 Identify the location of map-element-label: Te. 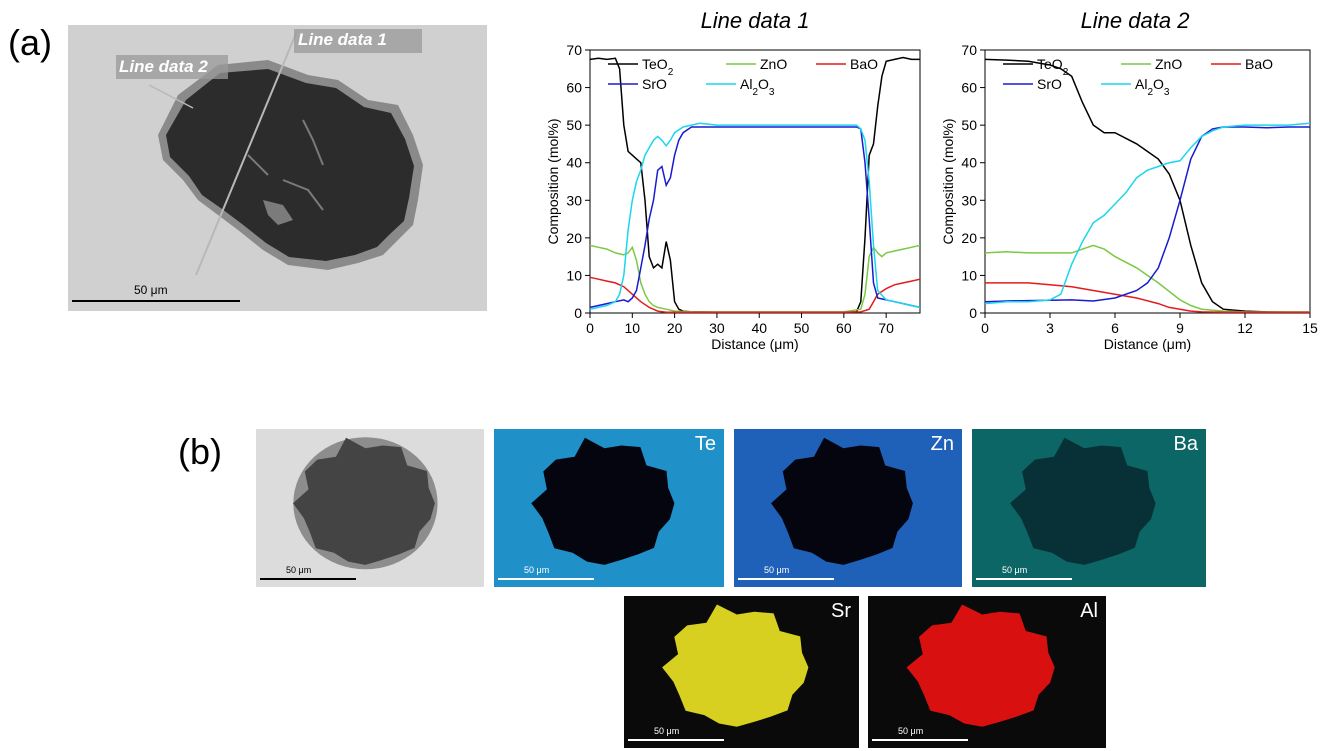
(705, 444).